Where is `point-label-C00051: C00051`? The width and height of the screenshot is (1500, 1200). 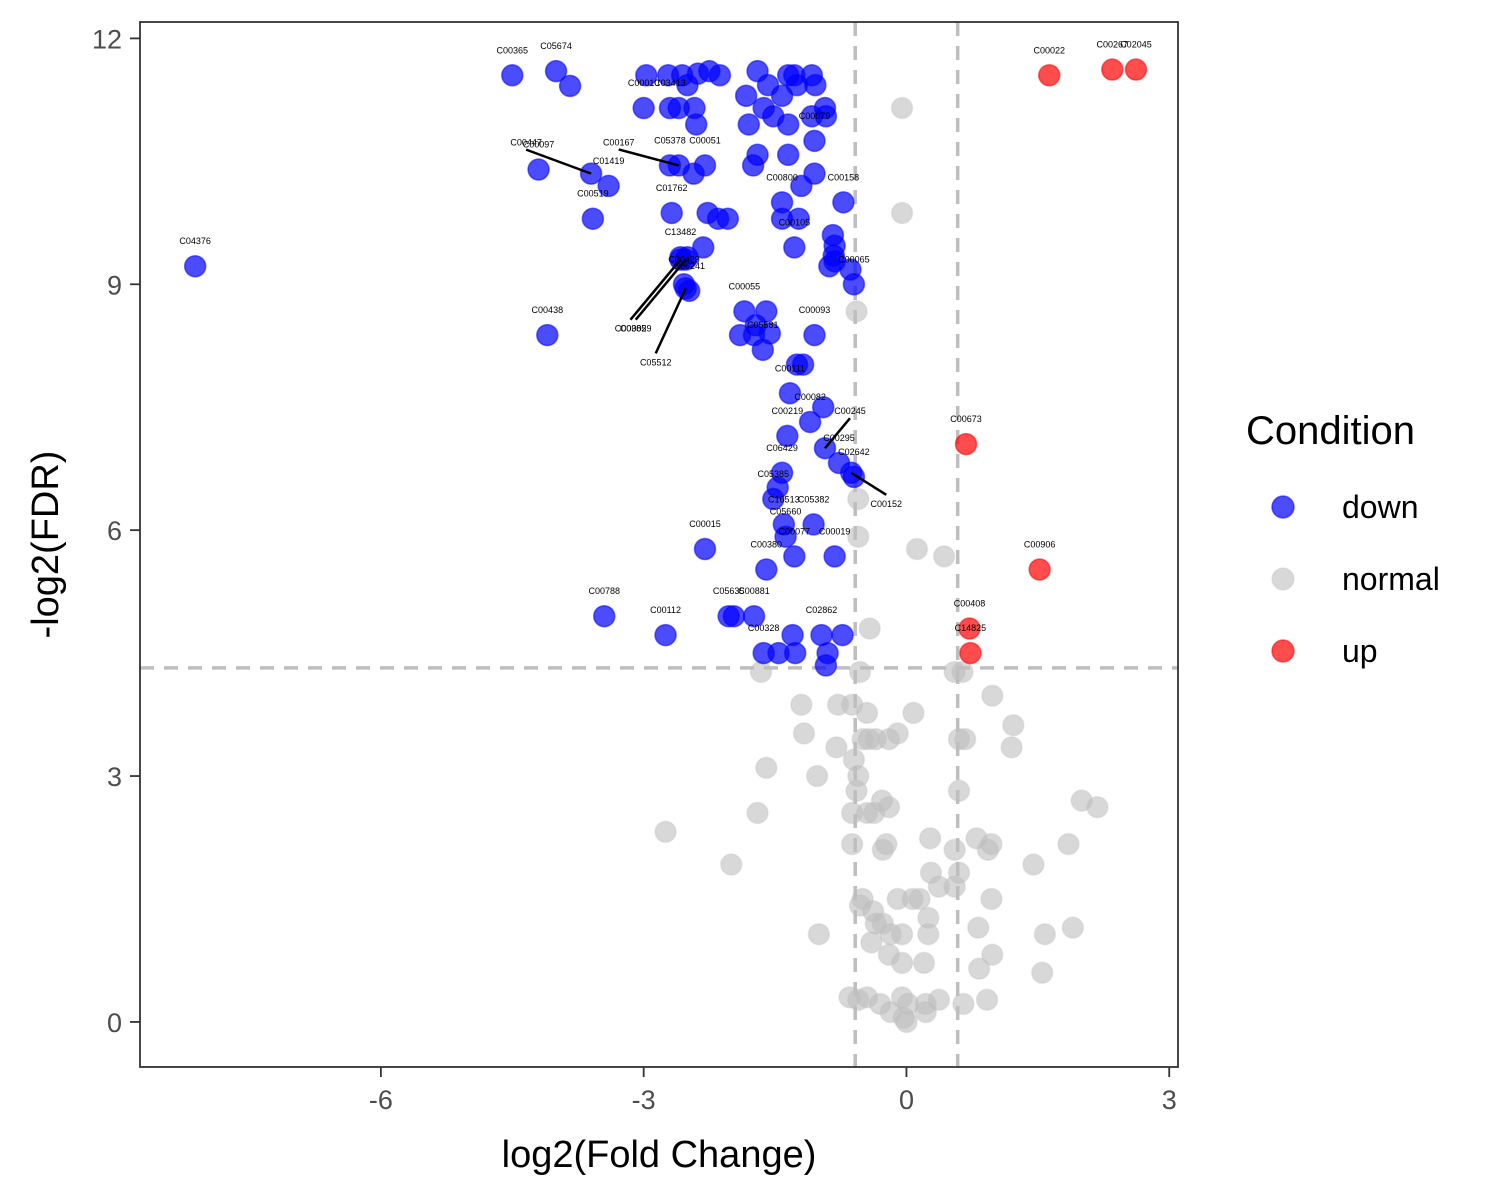 point-label-C00051: C00051 is located at coordinates (705, 140).